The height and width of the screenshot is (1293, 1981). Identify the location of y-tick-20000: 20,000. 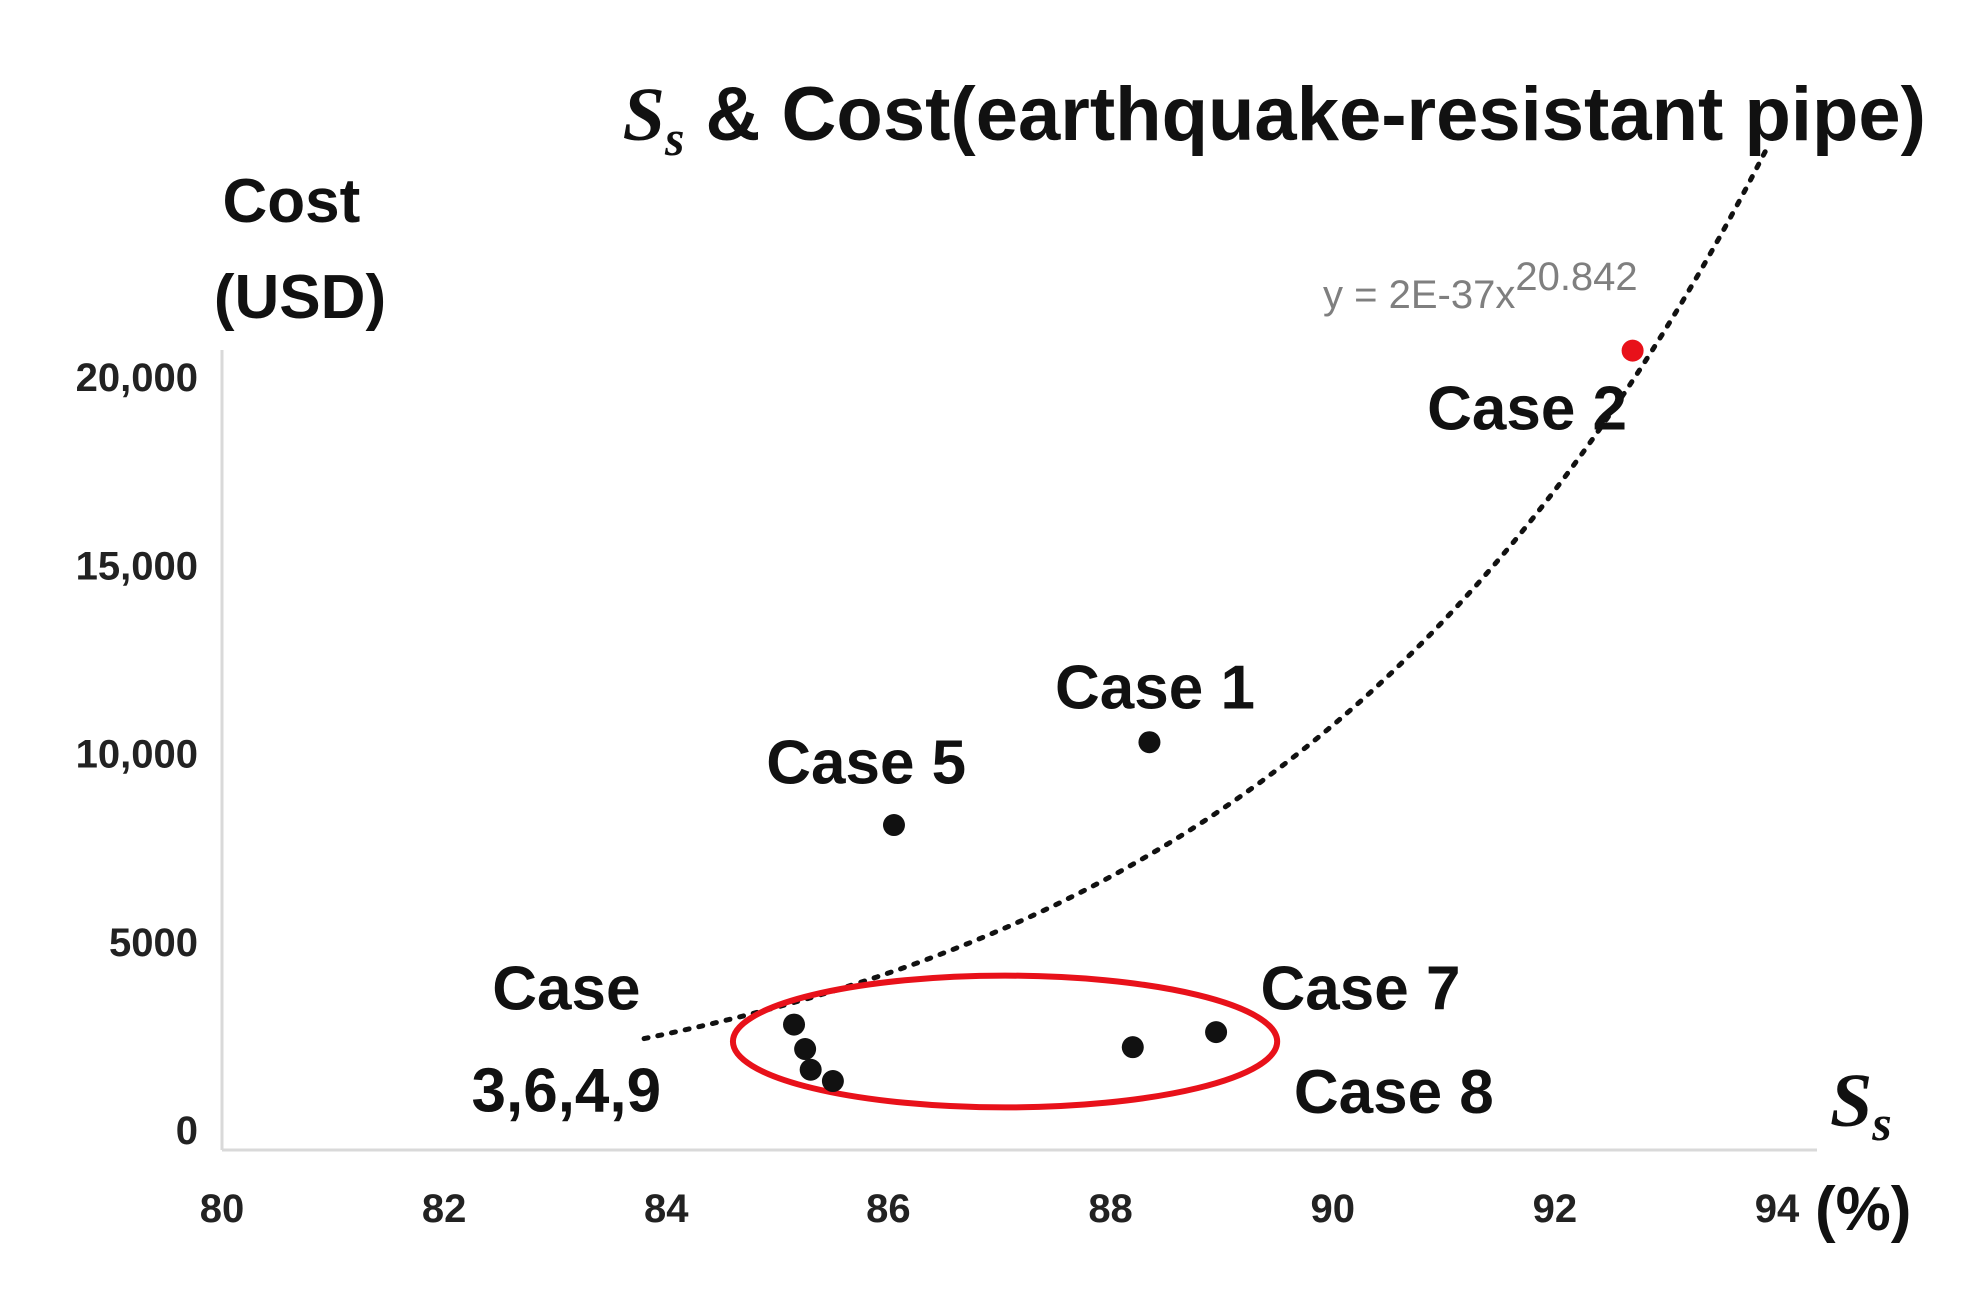
(137, 378).